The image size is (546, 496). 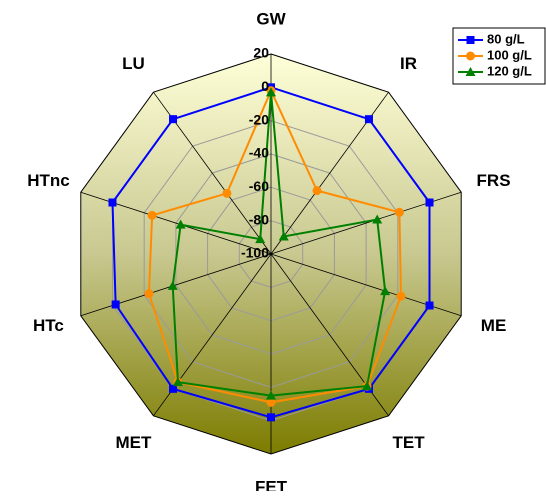 What do you see at coordinates (494, 180) in the screenshot?
I see `axis-label: FRS` at bounding box center [494, 180].